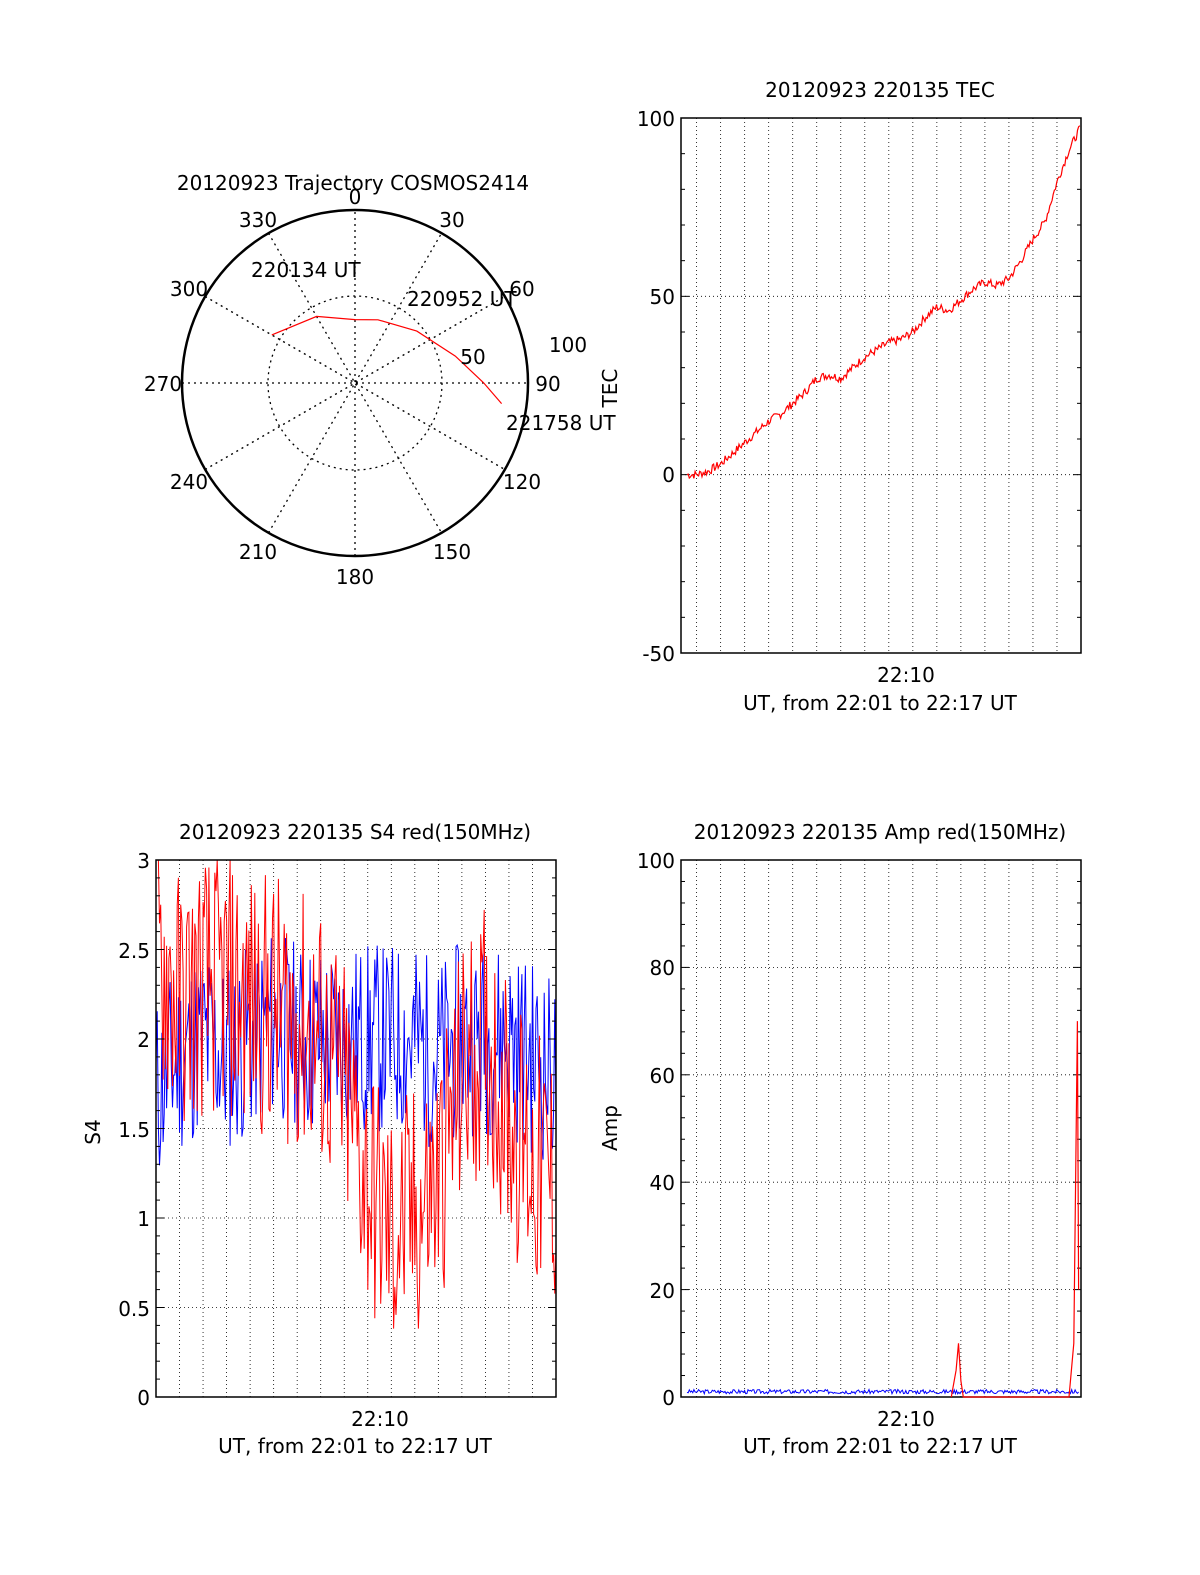 This screenshot has height=1575, width=1200. Describe the element at coordinates (143, 1398) in the screenshot. I see `s4-ytick-0: 0` at that location.